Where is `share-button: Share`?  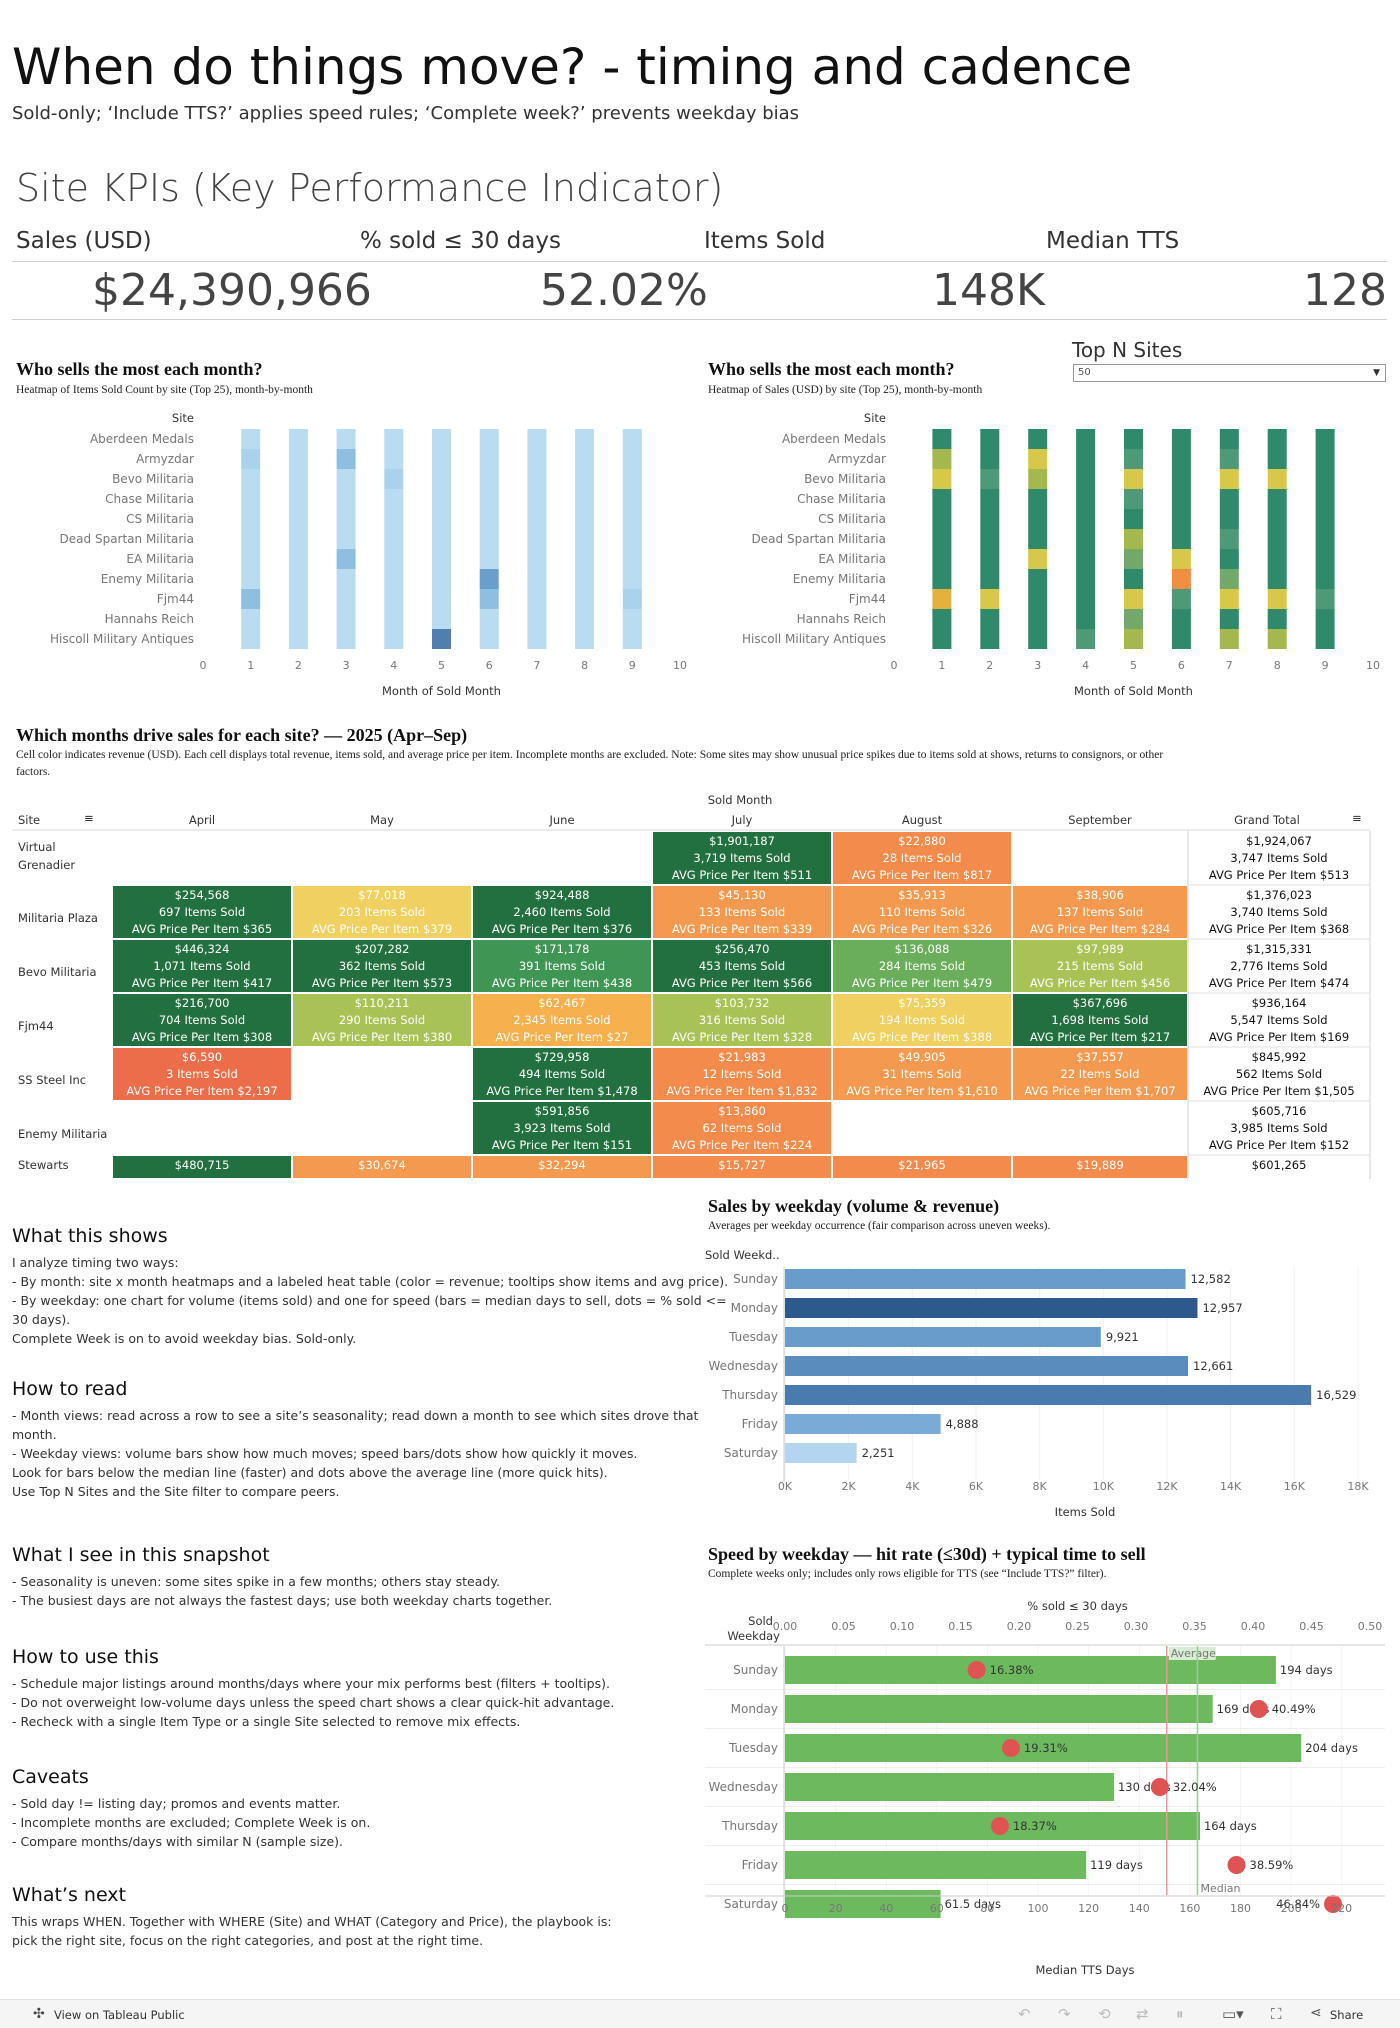
share-button: Share is located at coordinates (1347, 2015).